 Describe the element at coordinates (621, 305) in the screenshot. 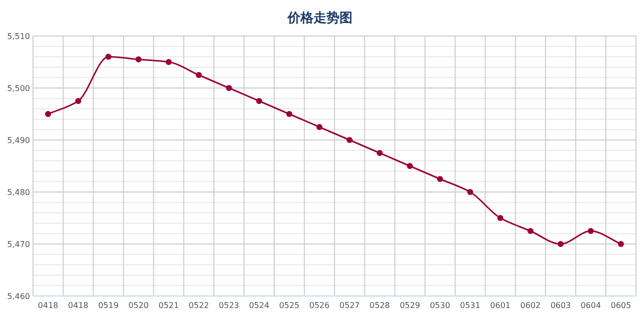

I see `x-tick-label: 0605` at that location.